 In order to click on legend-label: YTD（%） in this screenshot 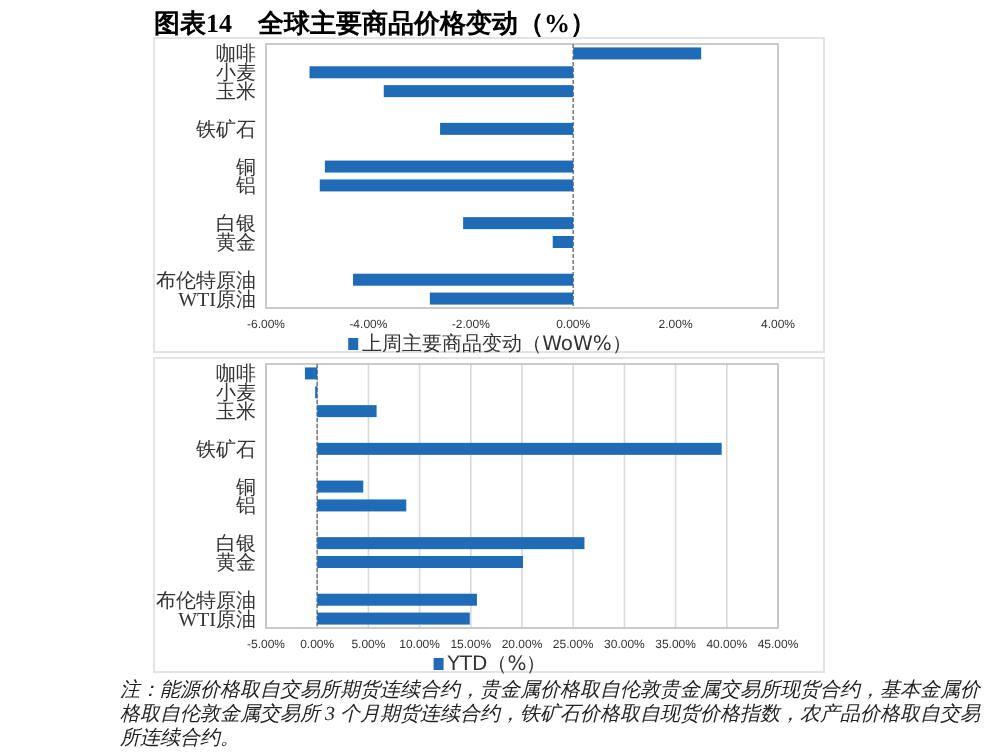, I will do `click(496, 665)`.